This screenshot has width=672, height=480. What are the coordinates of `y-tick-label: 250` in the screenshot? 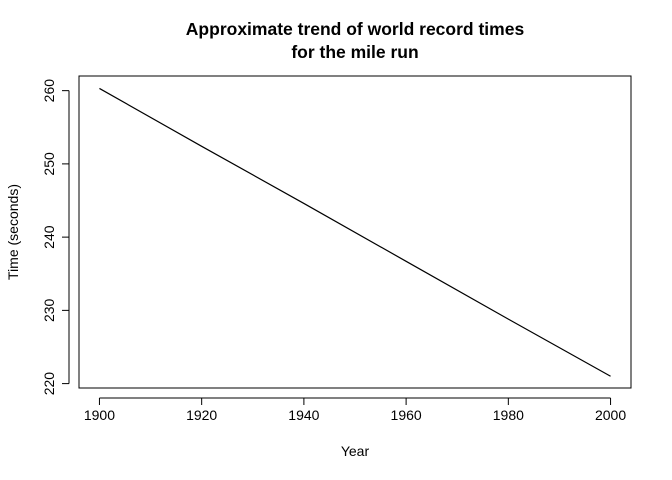 It's located at (49, 164).